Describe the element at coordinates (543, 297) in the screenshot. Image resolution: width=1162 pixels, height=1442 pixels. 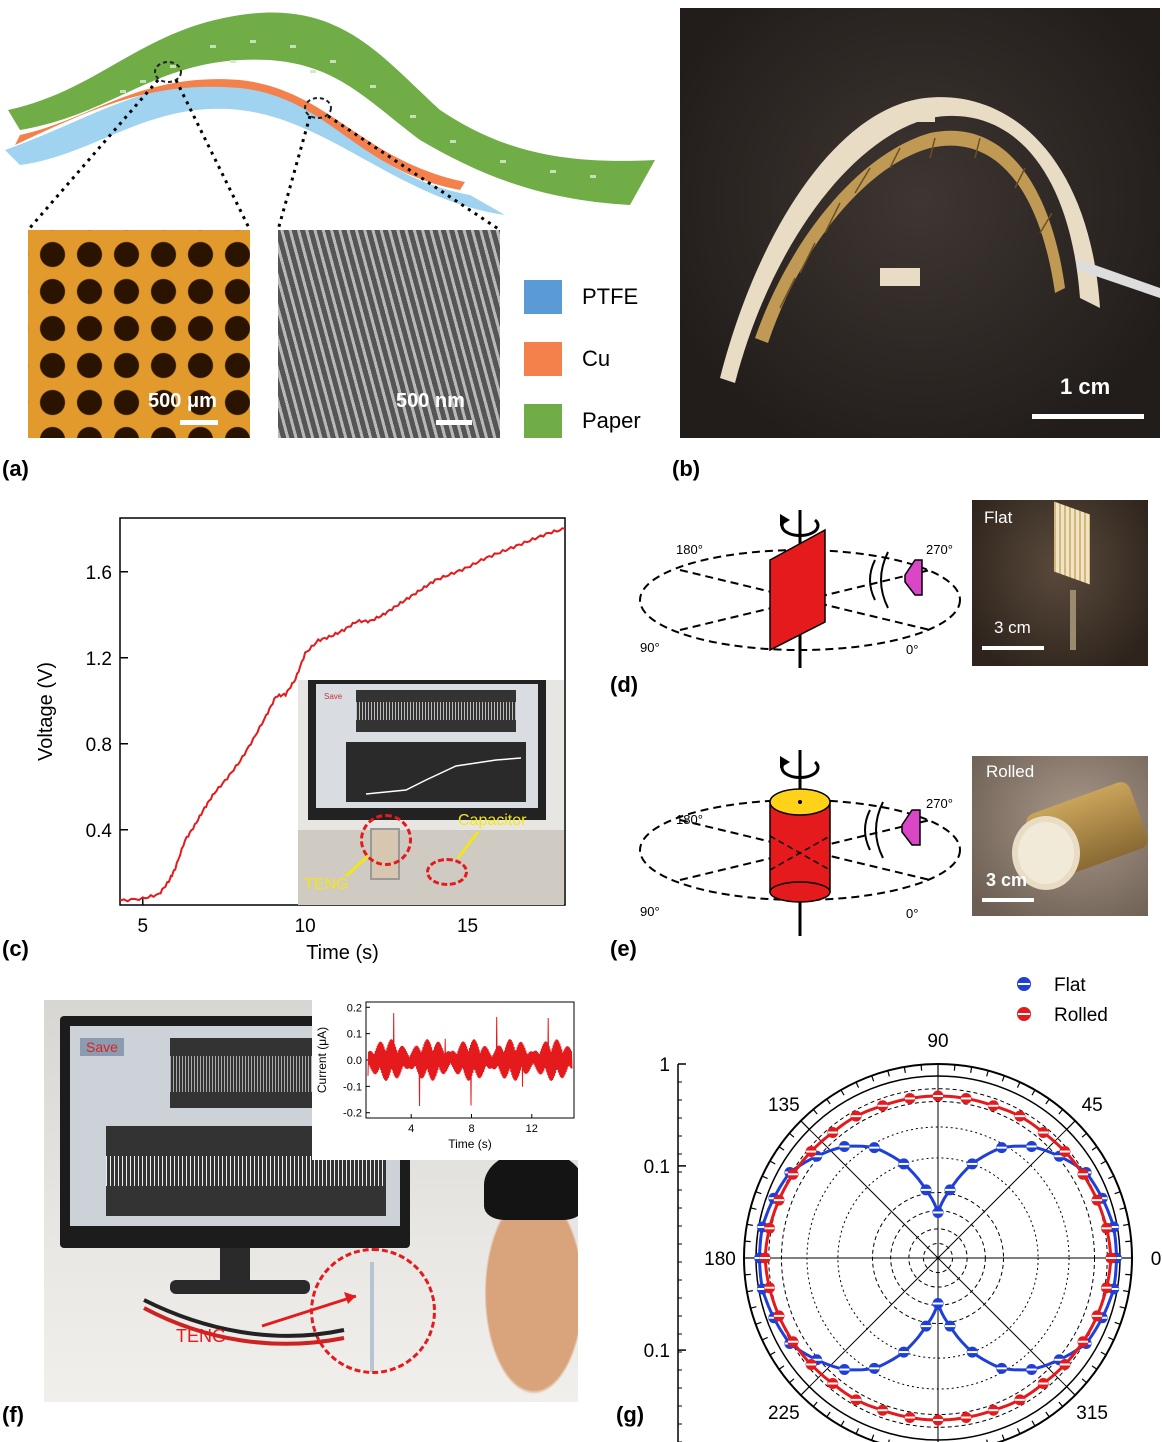
I see `ptfe-swatch` at that location.